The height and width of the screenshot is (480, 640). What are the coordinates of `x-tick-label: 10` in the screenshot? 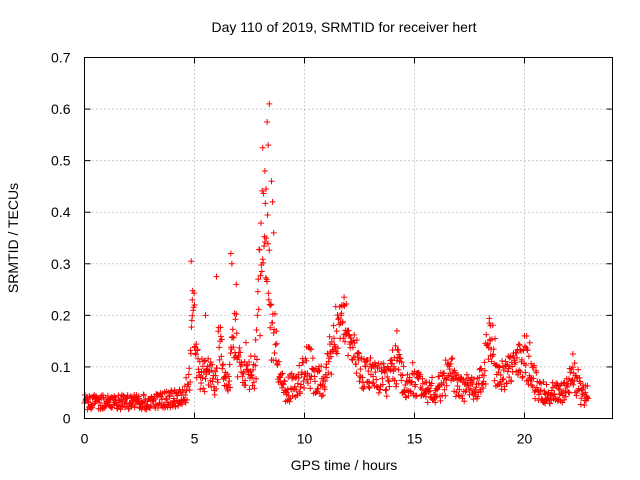 It's located at (305, 439).